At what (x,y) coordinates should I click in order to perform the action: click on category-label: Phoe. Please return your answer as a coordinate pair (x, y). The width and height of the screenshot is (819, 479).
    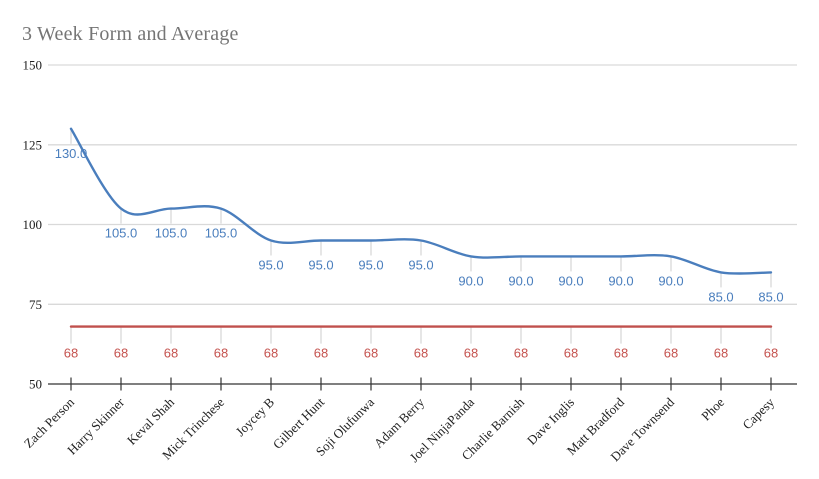
    Looking at the image, I should click on (712, 408).